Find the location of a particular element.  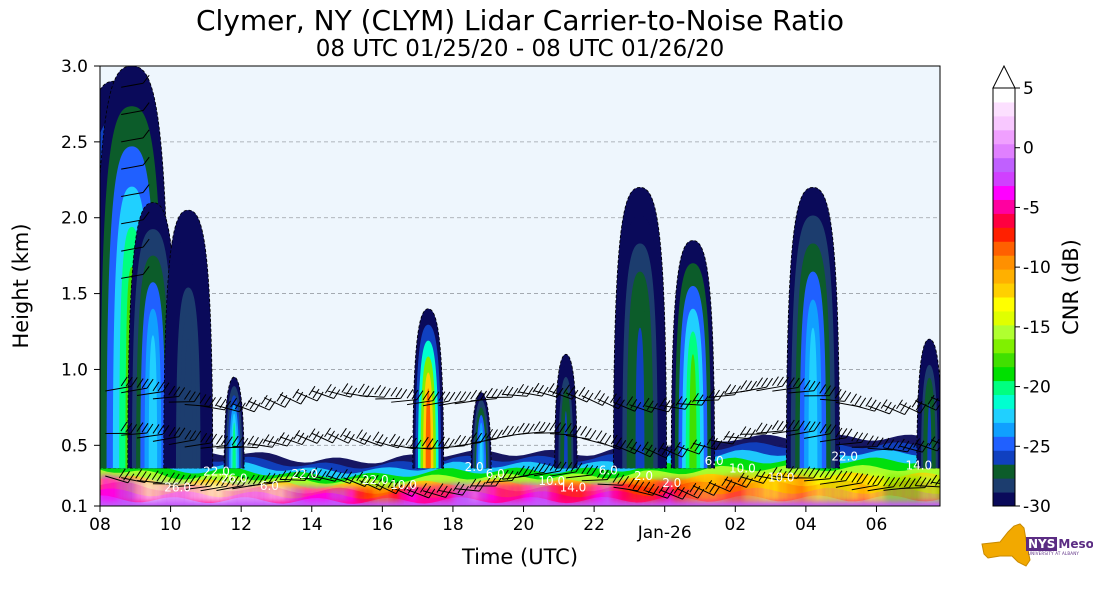

x-tick-label: 14 is located at coordinates (312, 525).